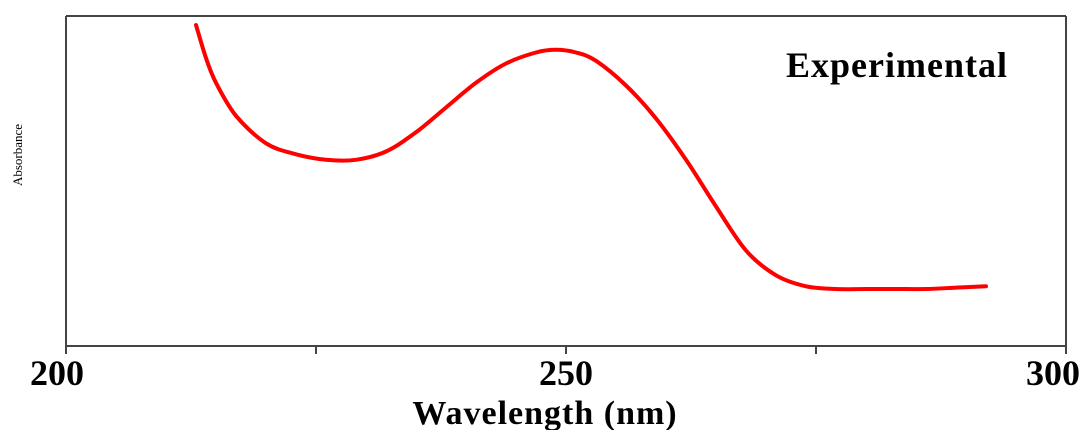 The image size is (1089, 430). Describe the element at coordinates (566, 373) in the screenshot. I see `x-tick-label-250: 250` at that location.